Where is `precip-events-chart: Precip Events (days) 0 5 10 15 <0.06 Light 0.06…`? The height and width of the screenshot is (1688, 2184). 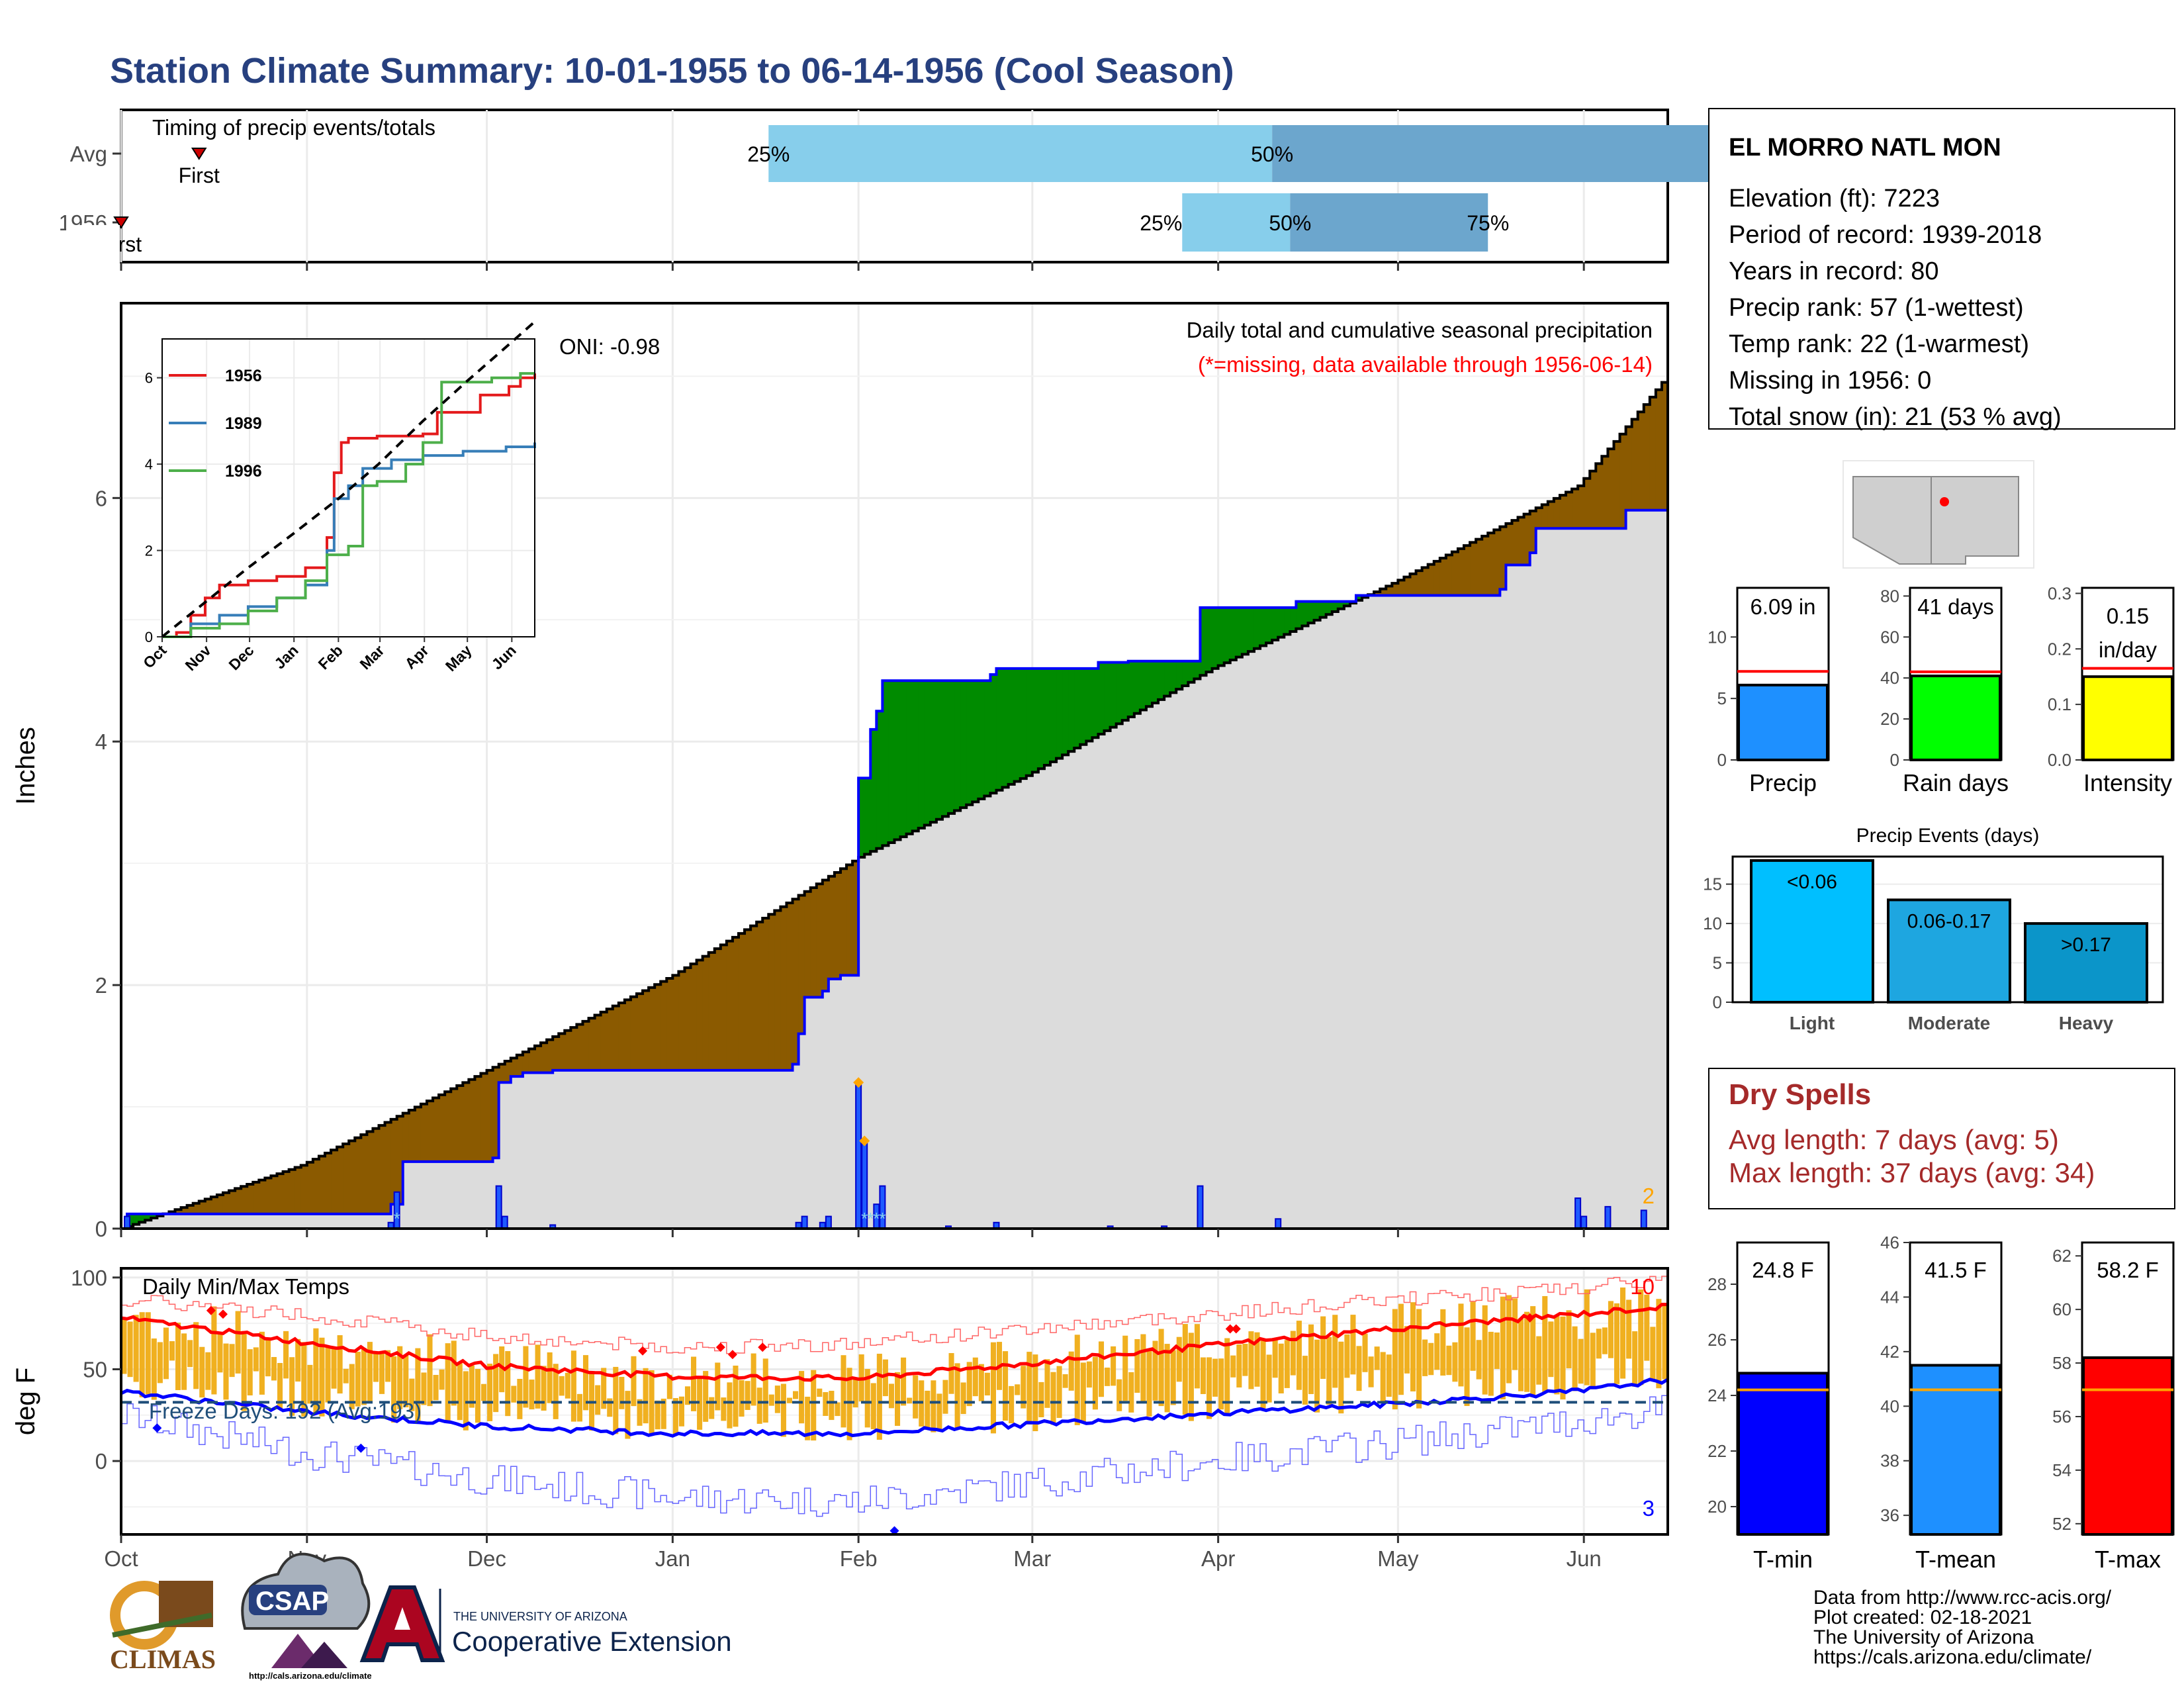 precip-events-chart: Precip Events (days) 0 5 10 15 <0.06 Light 0.06… is located at coordinates (1934, 929).